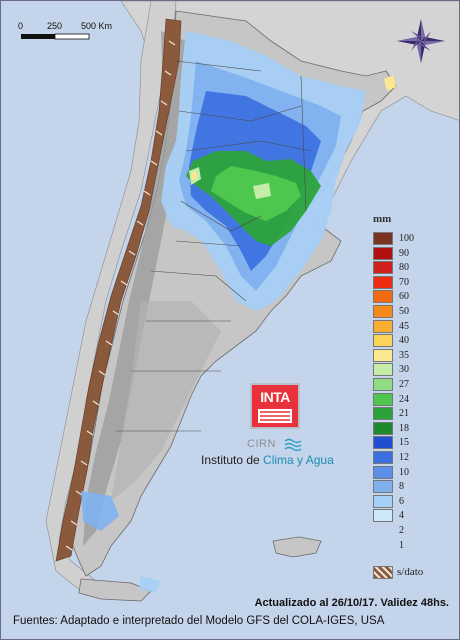  Describe the element at coordinates (383, 572) in the screenshot. I see `legend-no-data-swatch` at that location.